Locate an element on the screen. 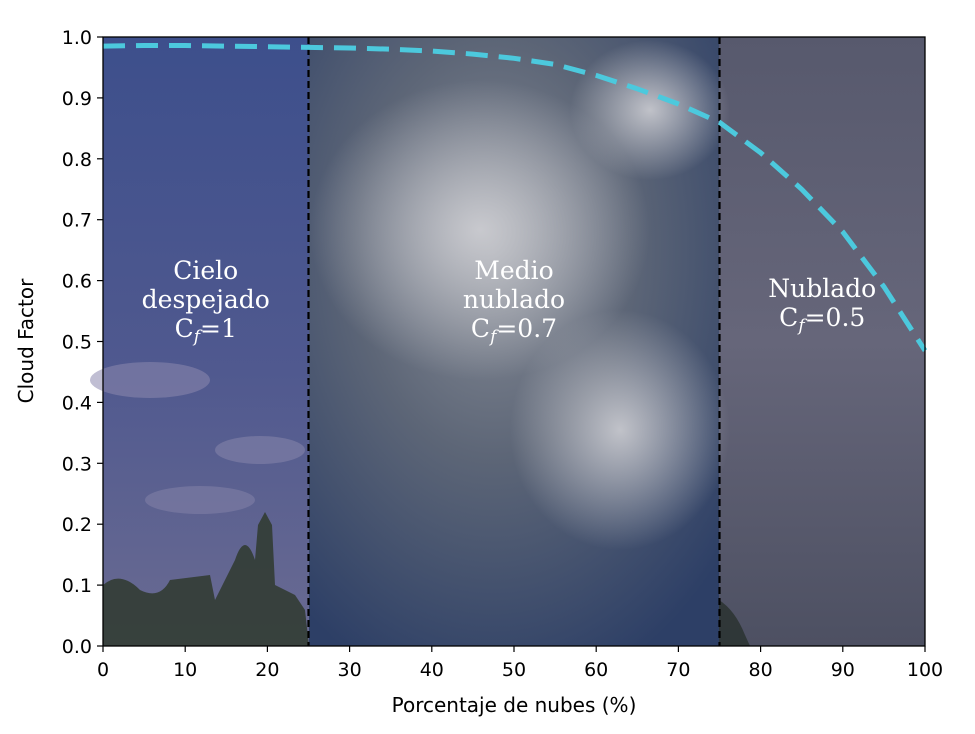  y-tick-label: 0.8 is located at coordinates (77, 160).